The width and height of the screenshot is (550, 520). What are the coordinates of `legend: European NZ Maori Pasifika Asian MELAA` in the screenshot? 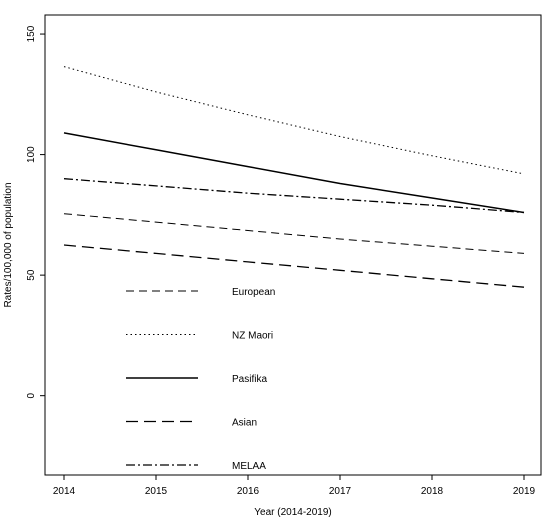 It's located at (200, 379).